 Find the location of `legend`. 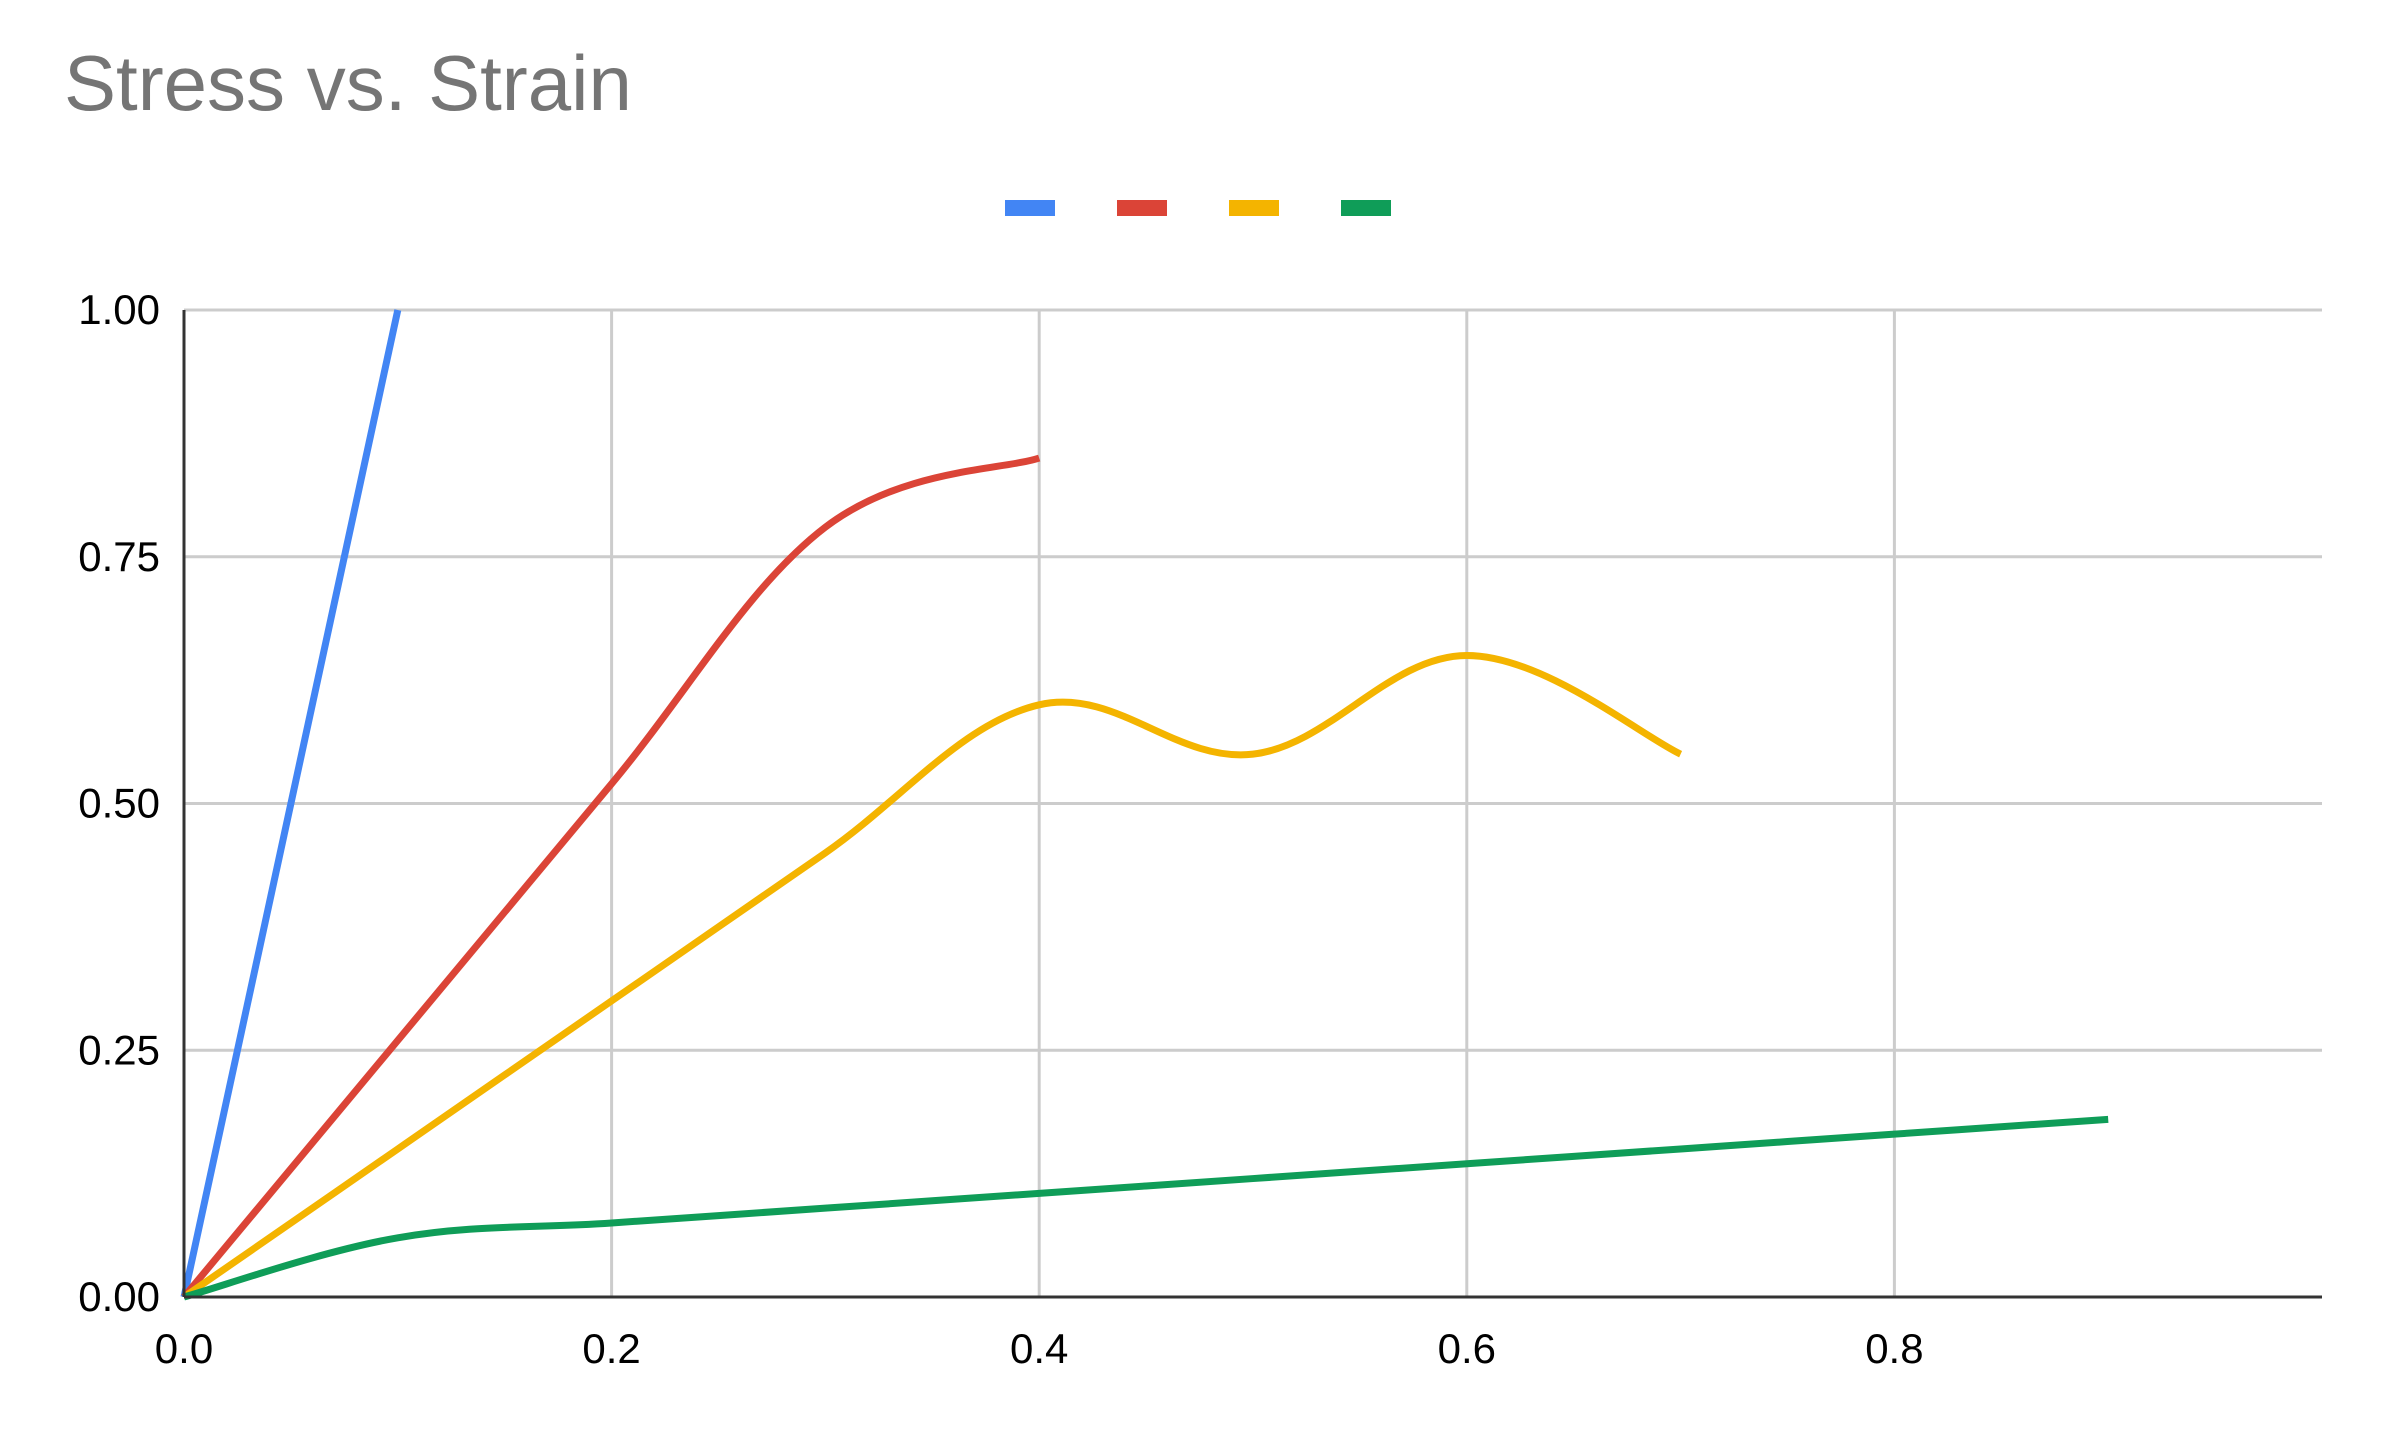

legend is located at coordinates (1198, 208).